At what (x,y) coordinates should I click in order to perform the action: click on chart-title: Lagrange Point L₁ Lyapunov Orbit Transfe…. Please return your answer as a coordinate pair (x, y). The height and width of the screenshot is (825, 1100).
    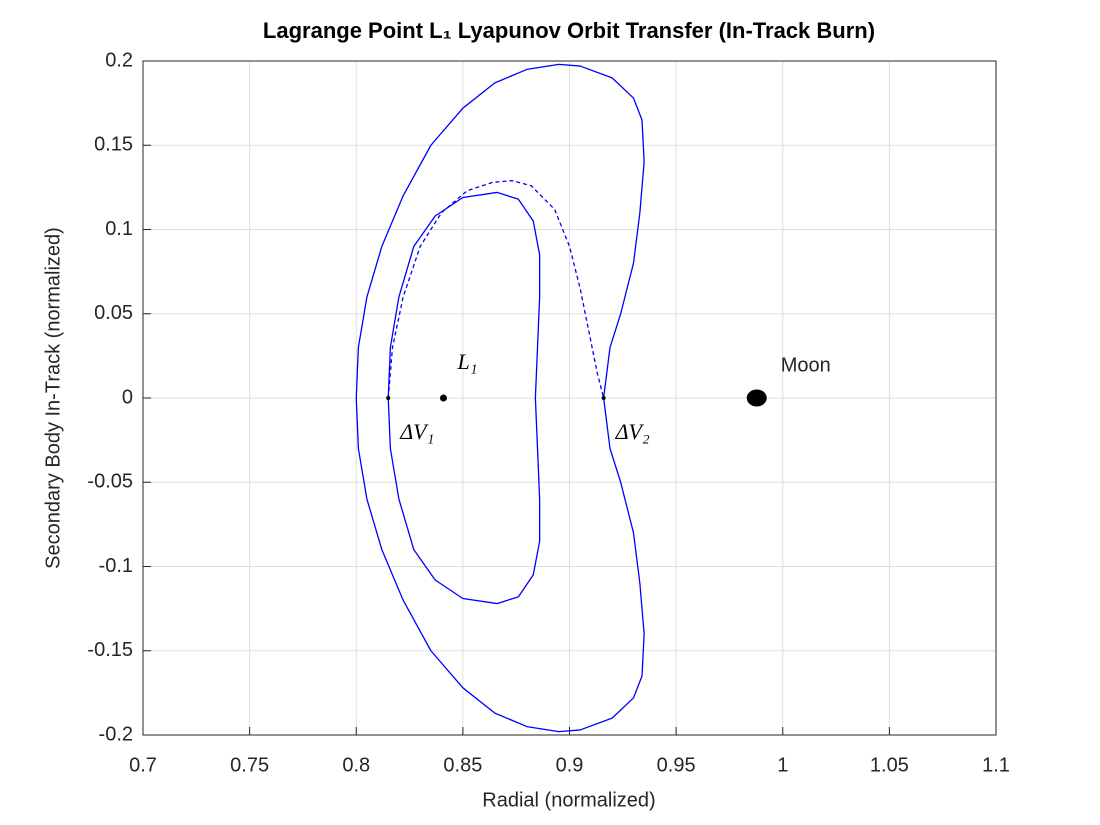
    Looking at the image, I should click on (569, 30).